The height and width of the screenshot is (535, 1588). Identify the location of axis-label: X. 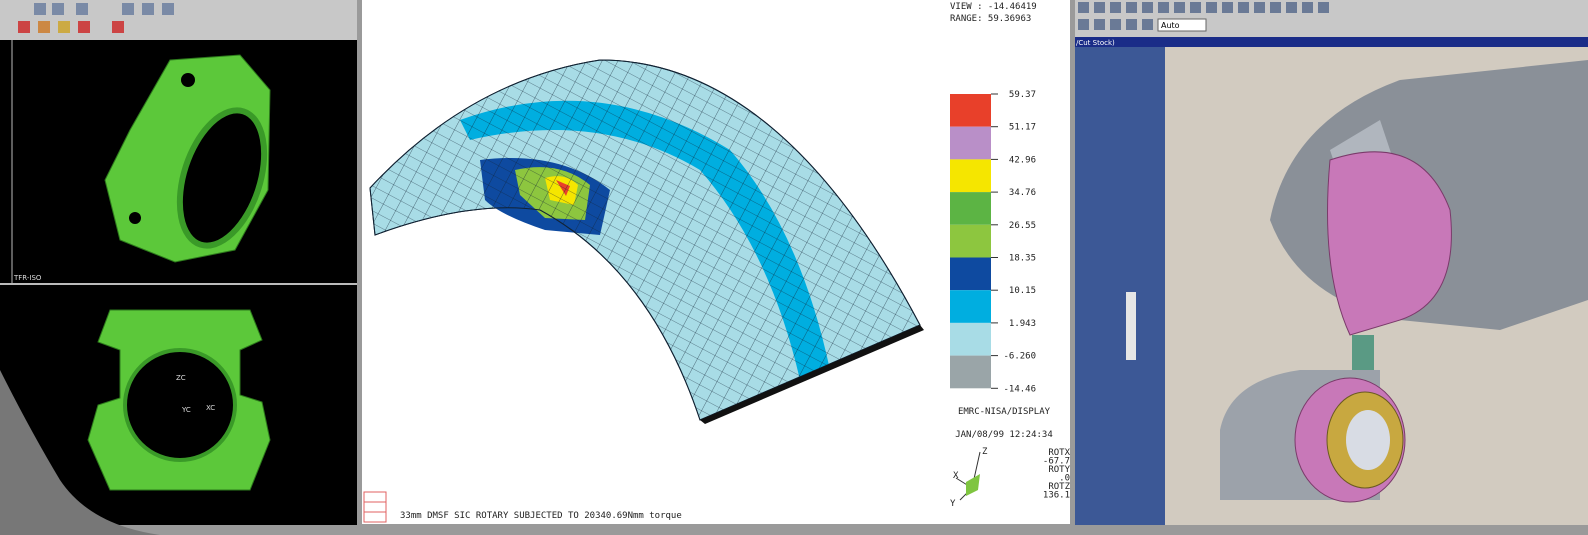
(956, 476).